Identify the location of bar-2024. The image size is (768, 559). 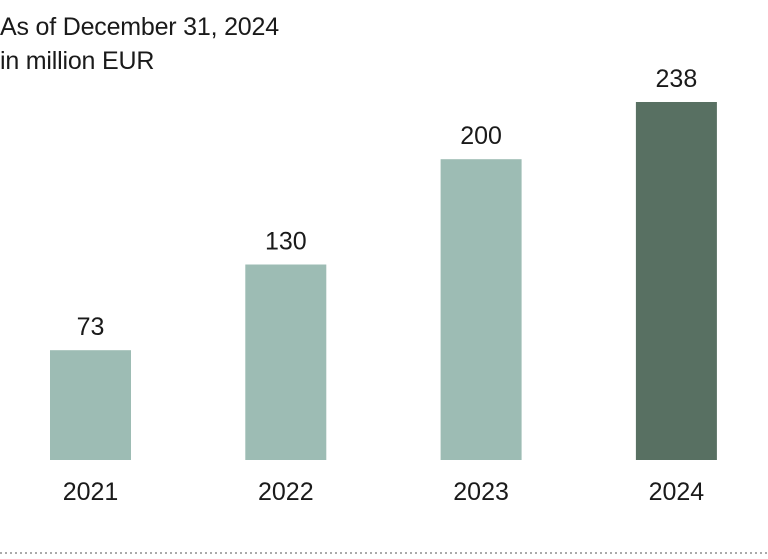
(676, 281).